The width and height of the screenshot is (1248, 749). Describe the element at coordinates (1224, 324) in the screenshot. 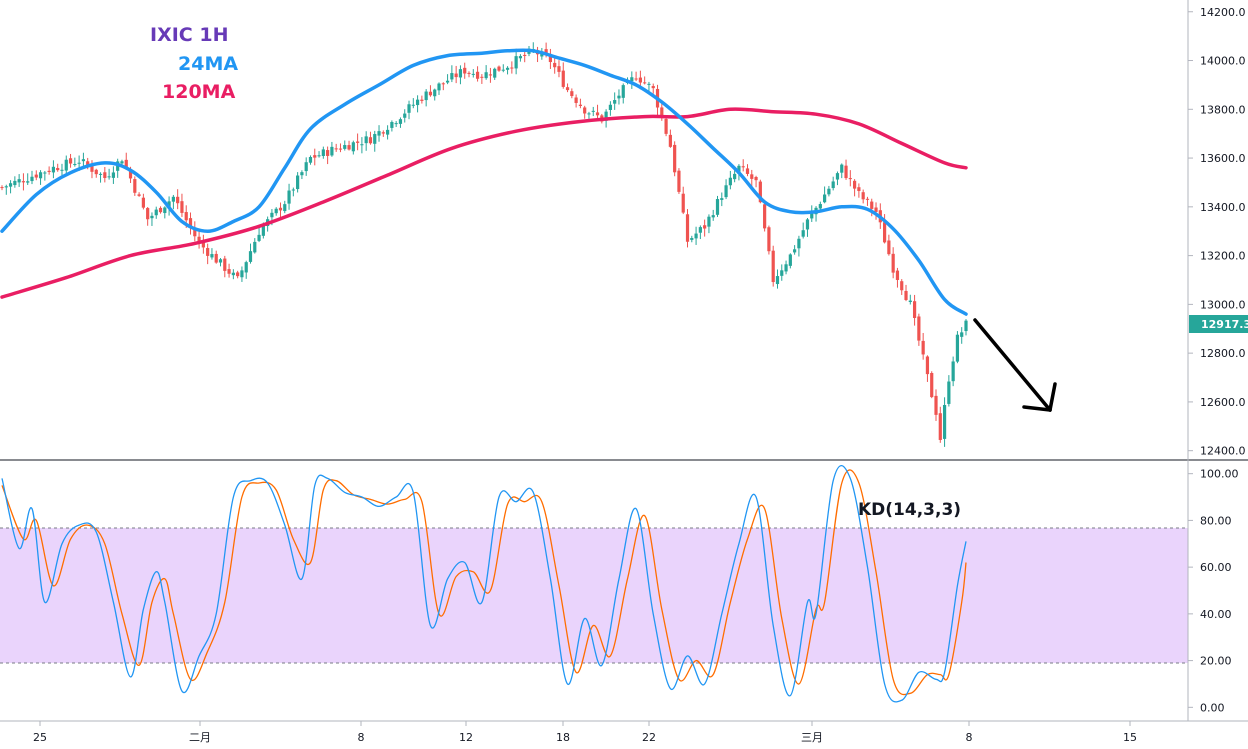

I see `last-price-label: 12917.3` at that location.